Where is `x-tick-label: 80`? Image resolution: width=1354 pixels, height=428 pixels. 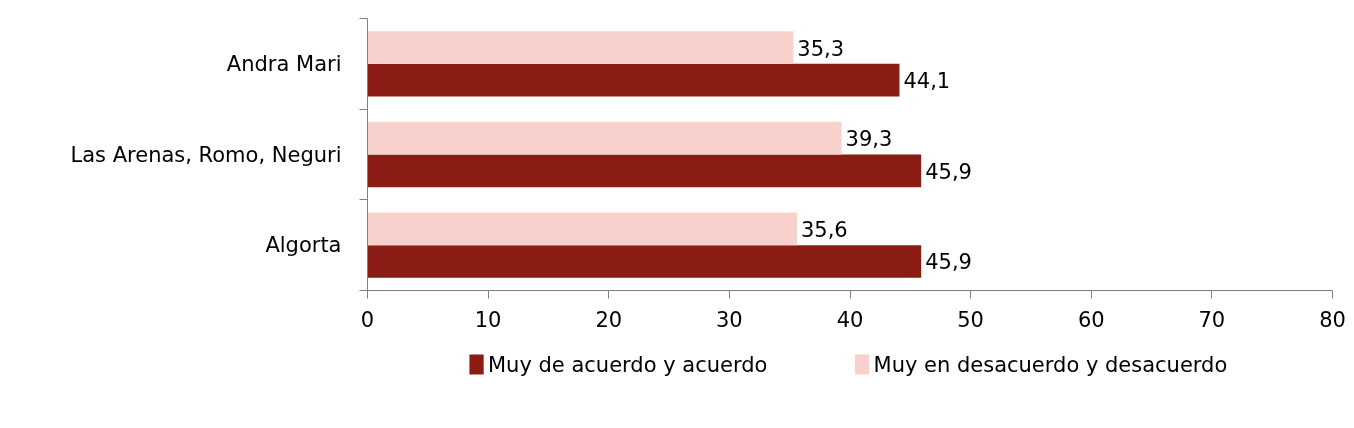
x-tick-label: 80 is located at coordinates (1332, 319).